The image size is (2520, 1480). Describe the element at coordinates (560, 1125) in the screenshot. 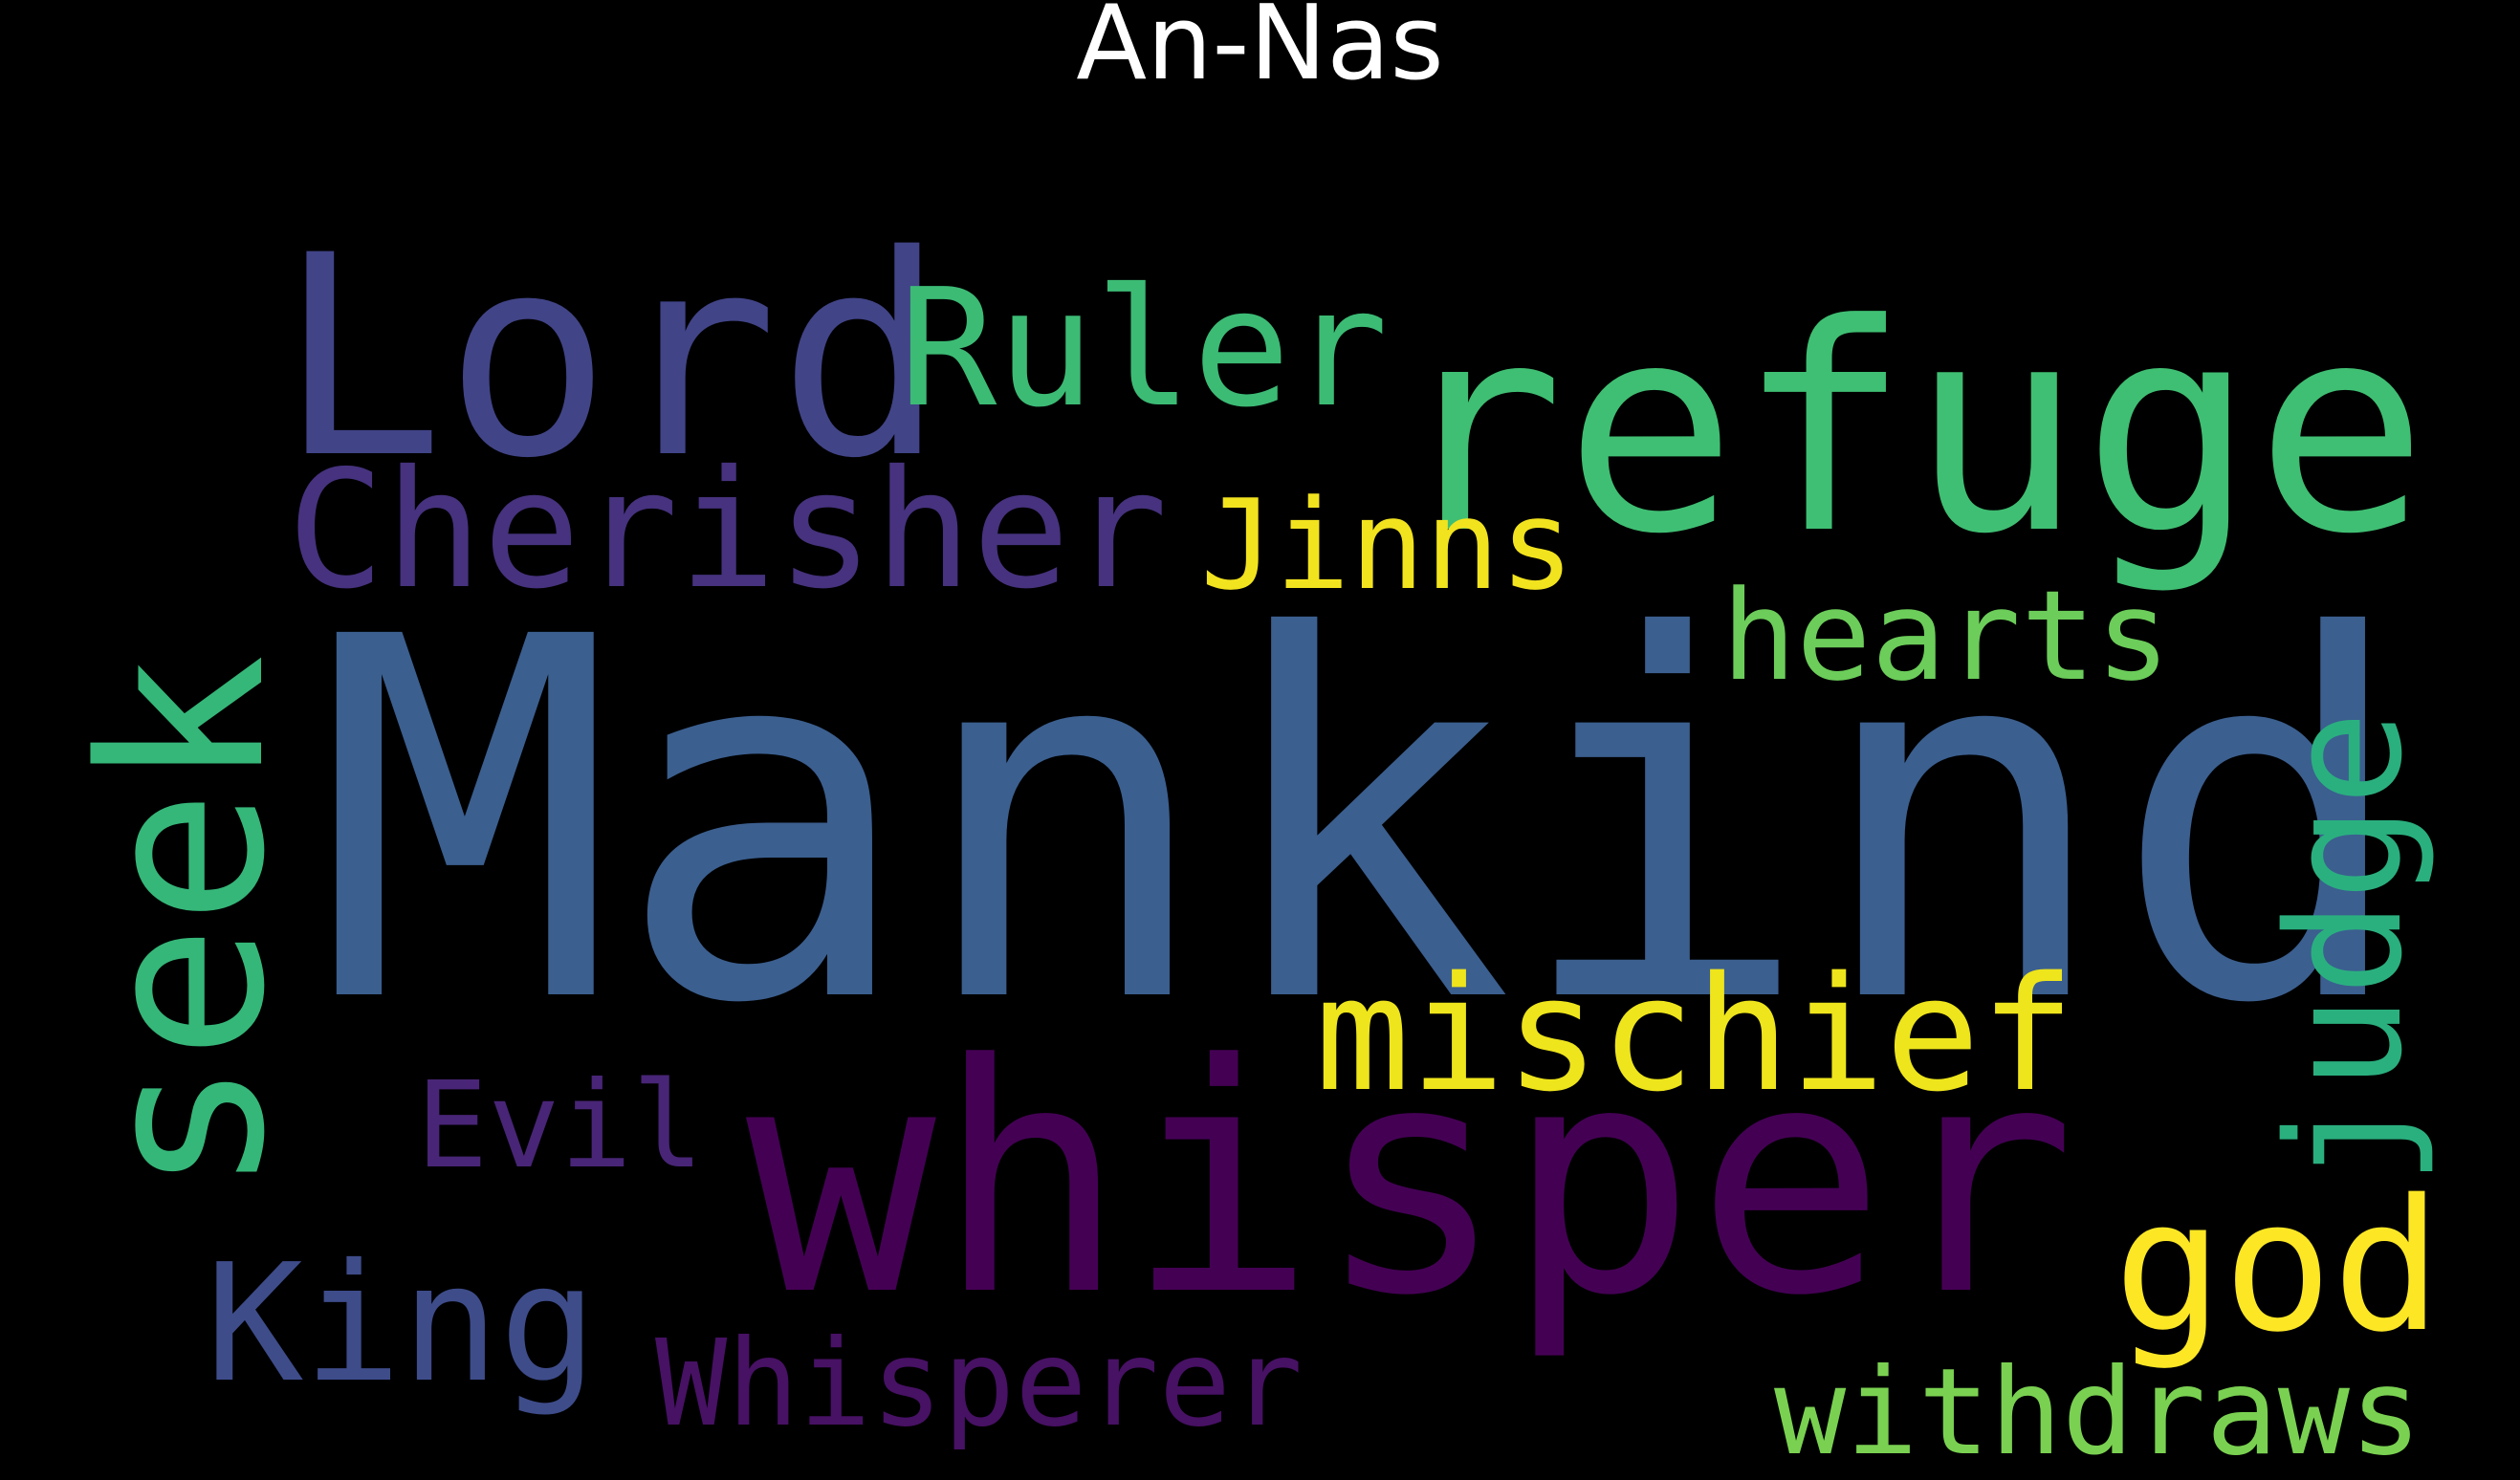

I see `word-evil: Evil` at that location.